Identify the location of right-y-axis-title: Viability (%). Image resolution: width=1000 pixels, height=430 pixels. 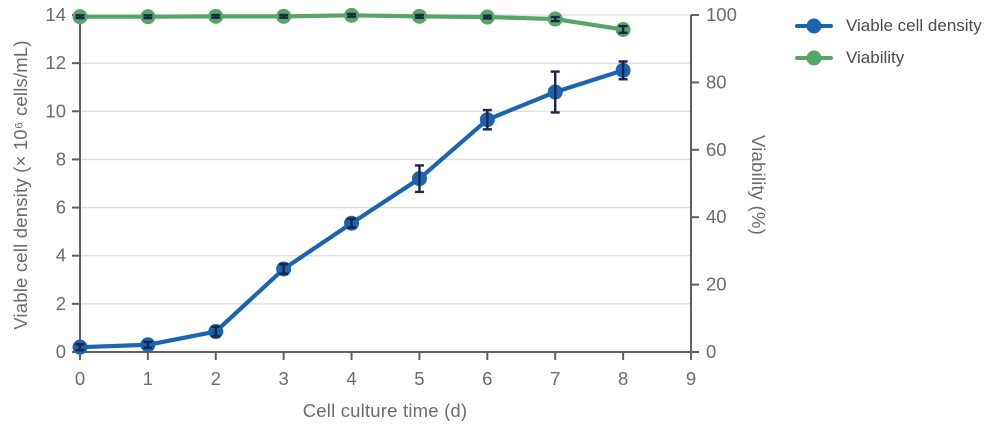
(758, 185).